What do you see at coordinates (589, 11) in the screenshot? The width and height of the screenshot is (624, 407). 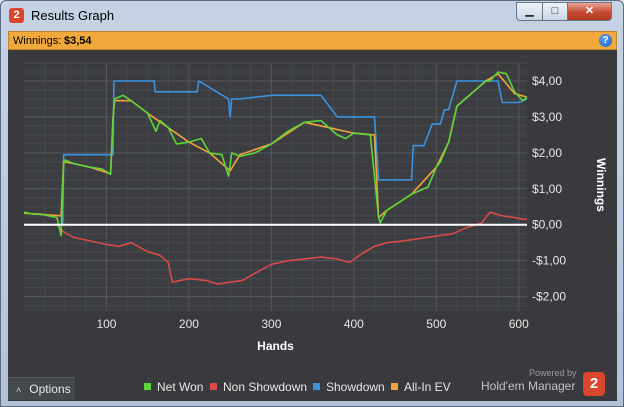 I see `close-button: ✕` at bounding box center [589, 11].